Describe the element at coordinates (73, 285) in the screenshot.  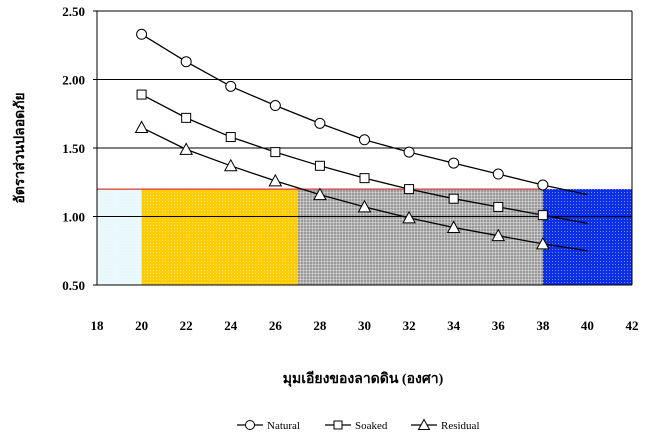
I see `y-tick-label-0: 0.50` at that location.